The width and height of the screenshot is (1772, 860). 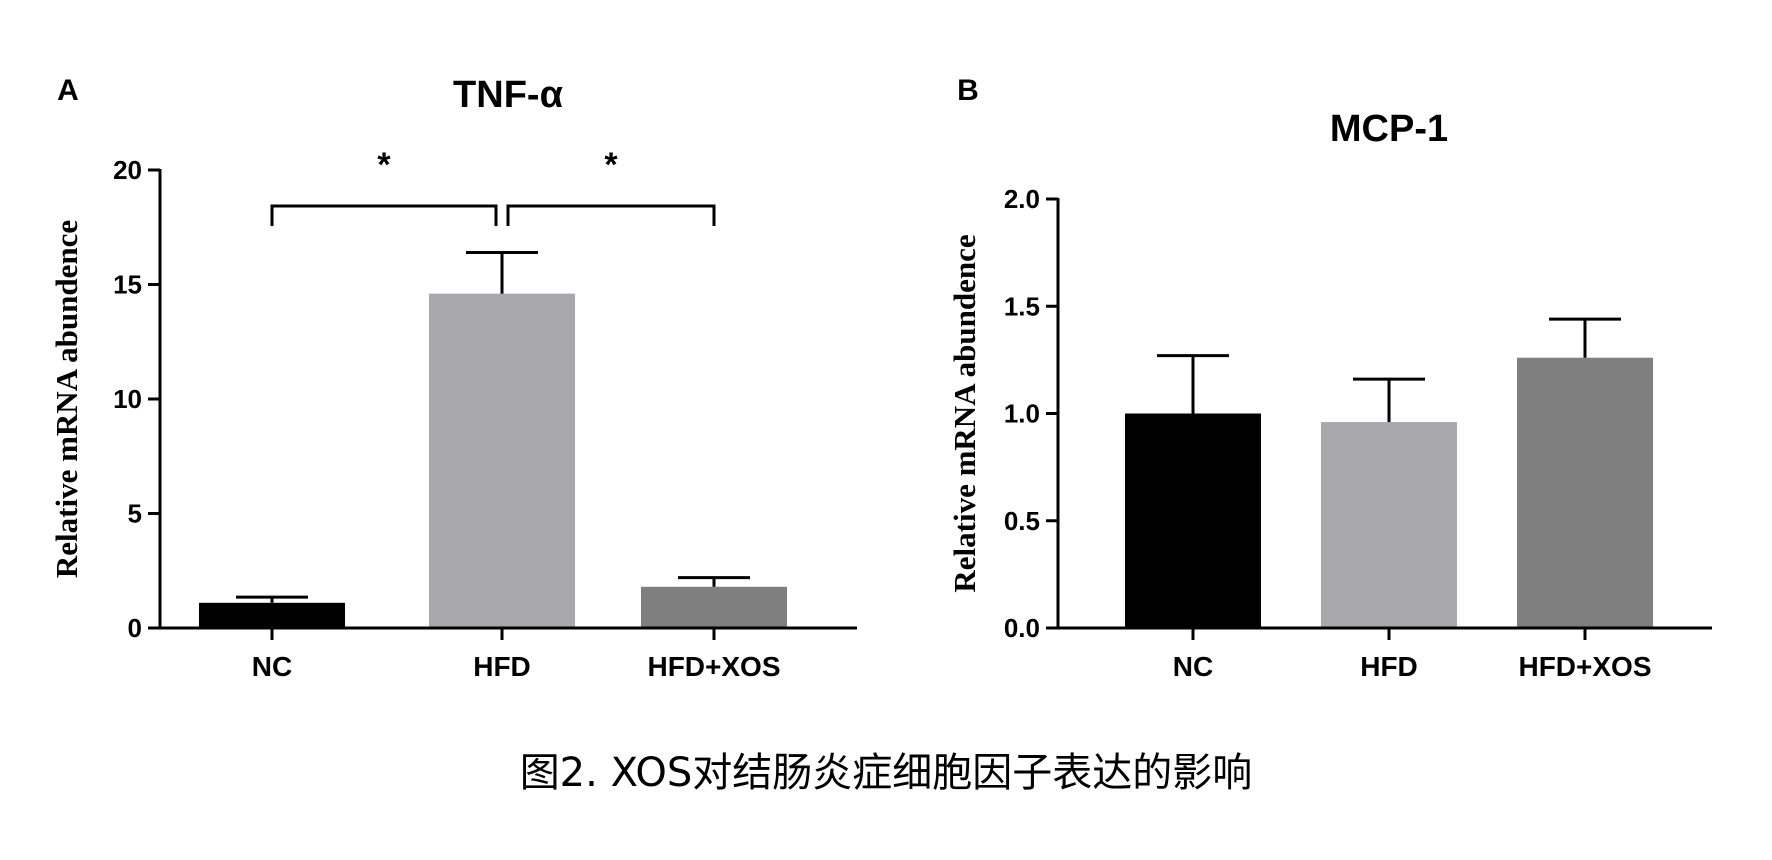 What do you see at coordinates (135, 628) in the screenshot?
I see `y-tick-label: 0` at bounding box center [135, 628].